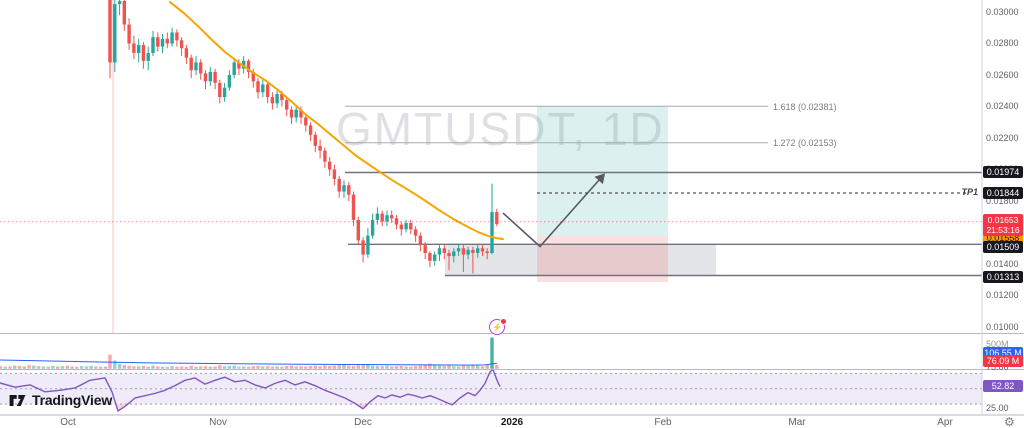 The height and width of the screenshot is (428, 1024). What do you see at coordinates (250, 390) in the screenshot?
I see `rsi-line` at bounding box center [250, 390].